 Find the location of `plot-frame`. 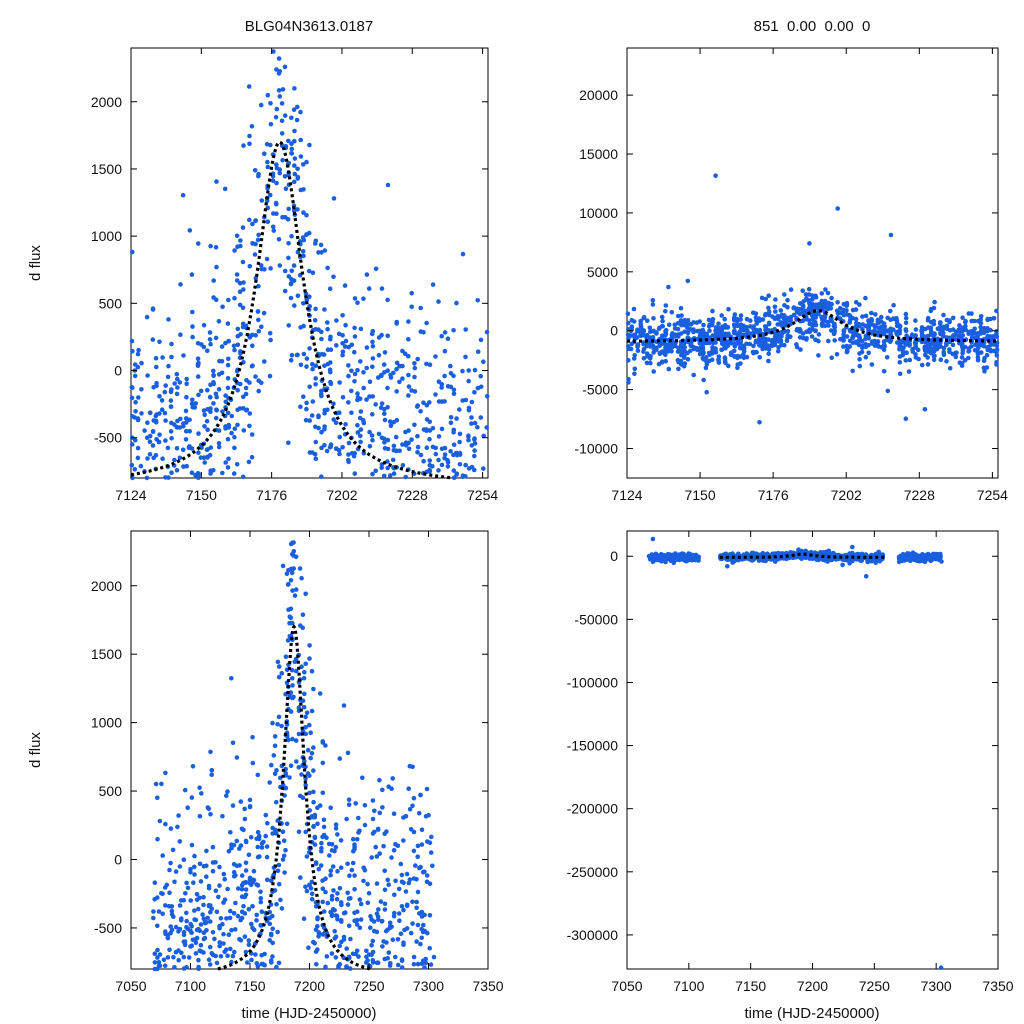

plot-frame is located at coordinates (309, 263).